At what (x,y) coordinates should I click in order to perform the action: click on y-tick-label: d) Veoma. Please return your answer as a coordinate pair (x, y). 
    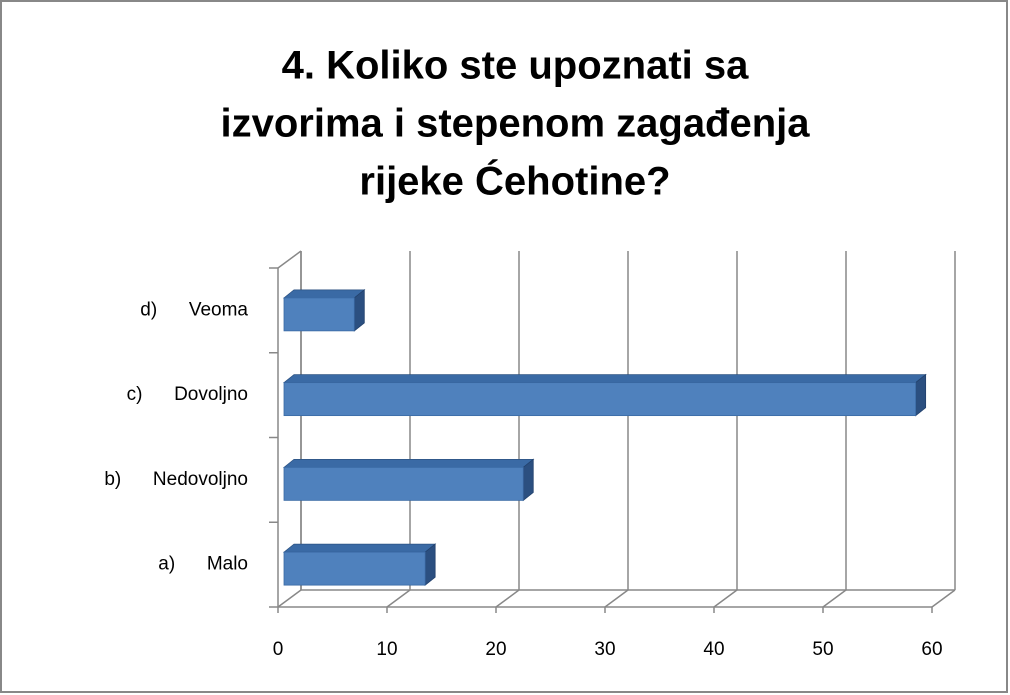
    Looking at the image, I should click on (194, 309).